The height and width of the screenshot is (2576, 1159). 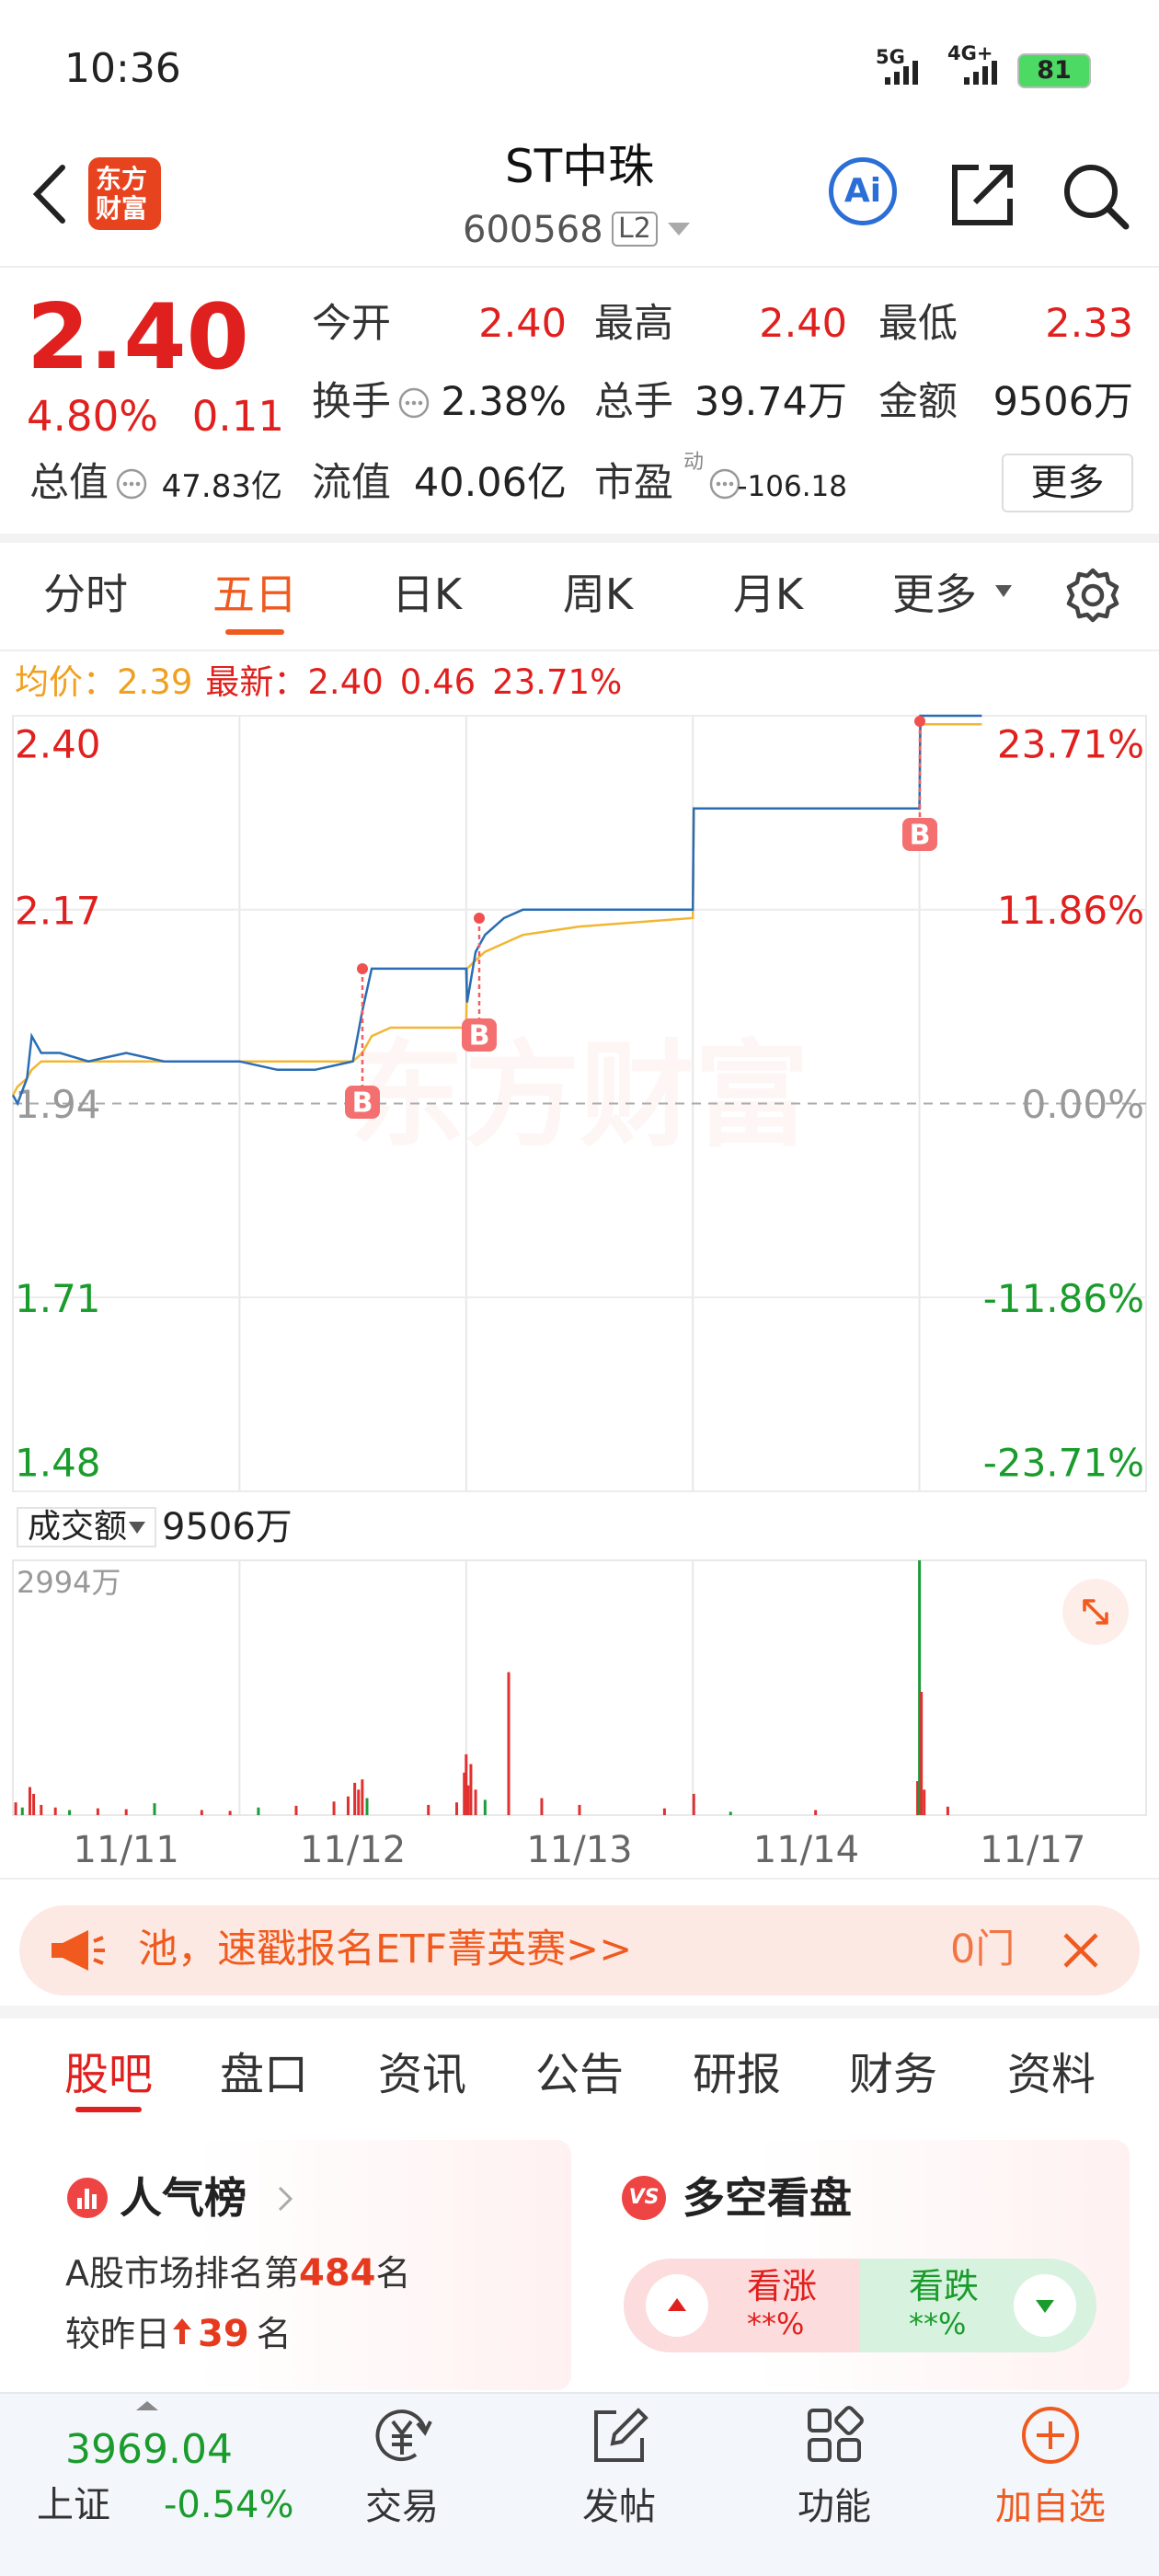 I want to click on stat-label: 总值, so click(x=69, y=483).